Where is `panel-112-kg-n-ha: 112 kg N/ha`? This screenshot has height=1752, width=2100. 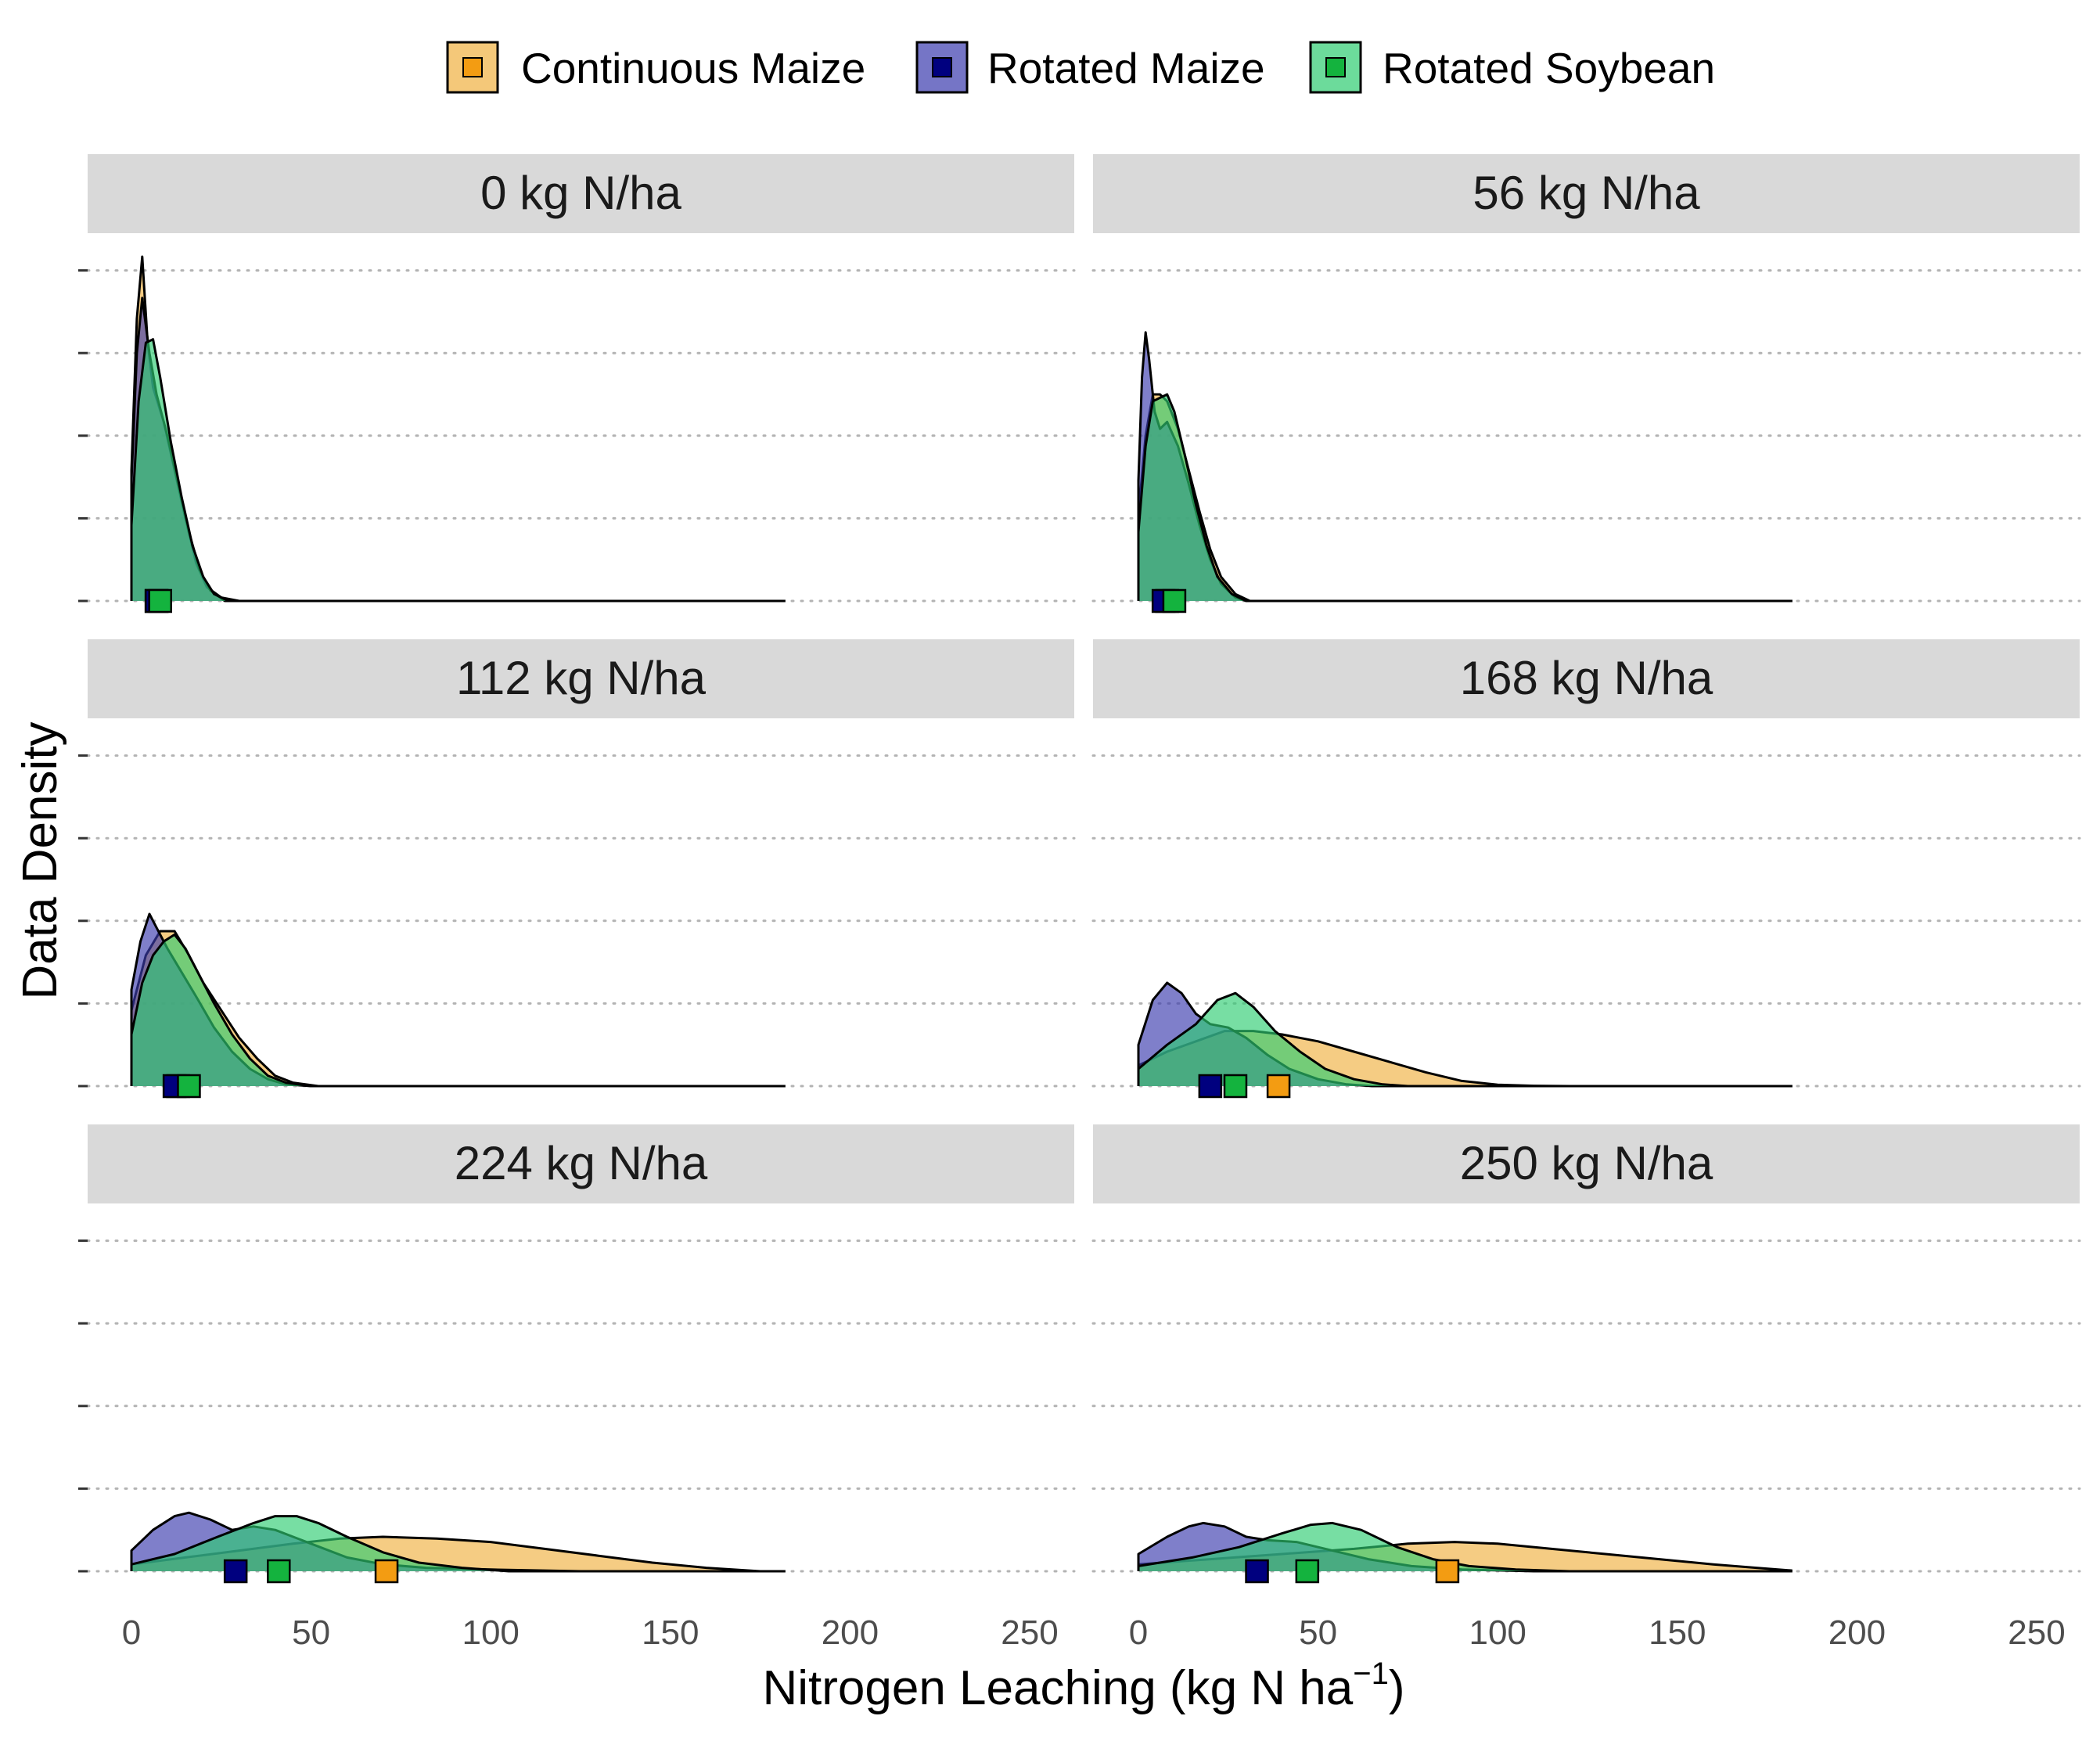 panel-112-kg-n-ha: 112 kg N/ha is located at coordinates (577, 869).